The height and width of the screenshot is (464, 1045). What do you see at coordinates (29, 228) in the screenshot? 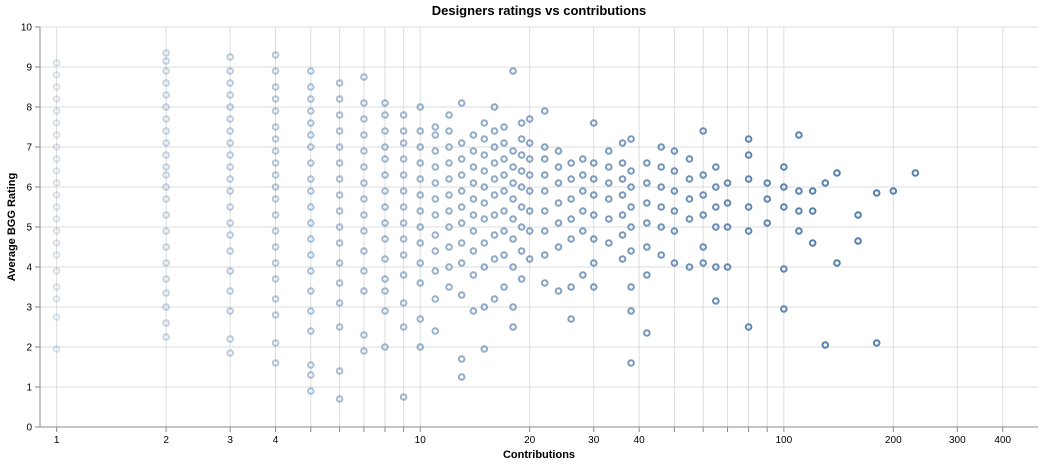
I see `y-tick-label: 5` at bounding box center [29, 228].